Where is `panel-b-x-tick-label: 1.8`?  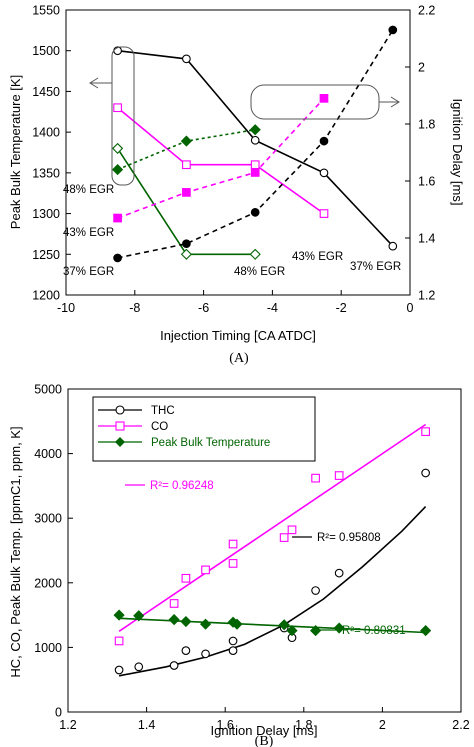
panel-b-x-tick-label: 1.8 is located at coordinates (303, 725).